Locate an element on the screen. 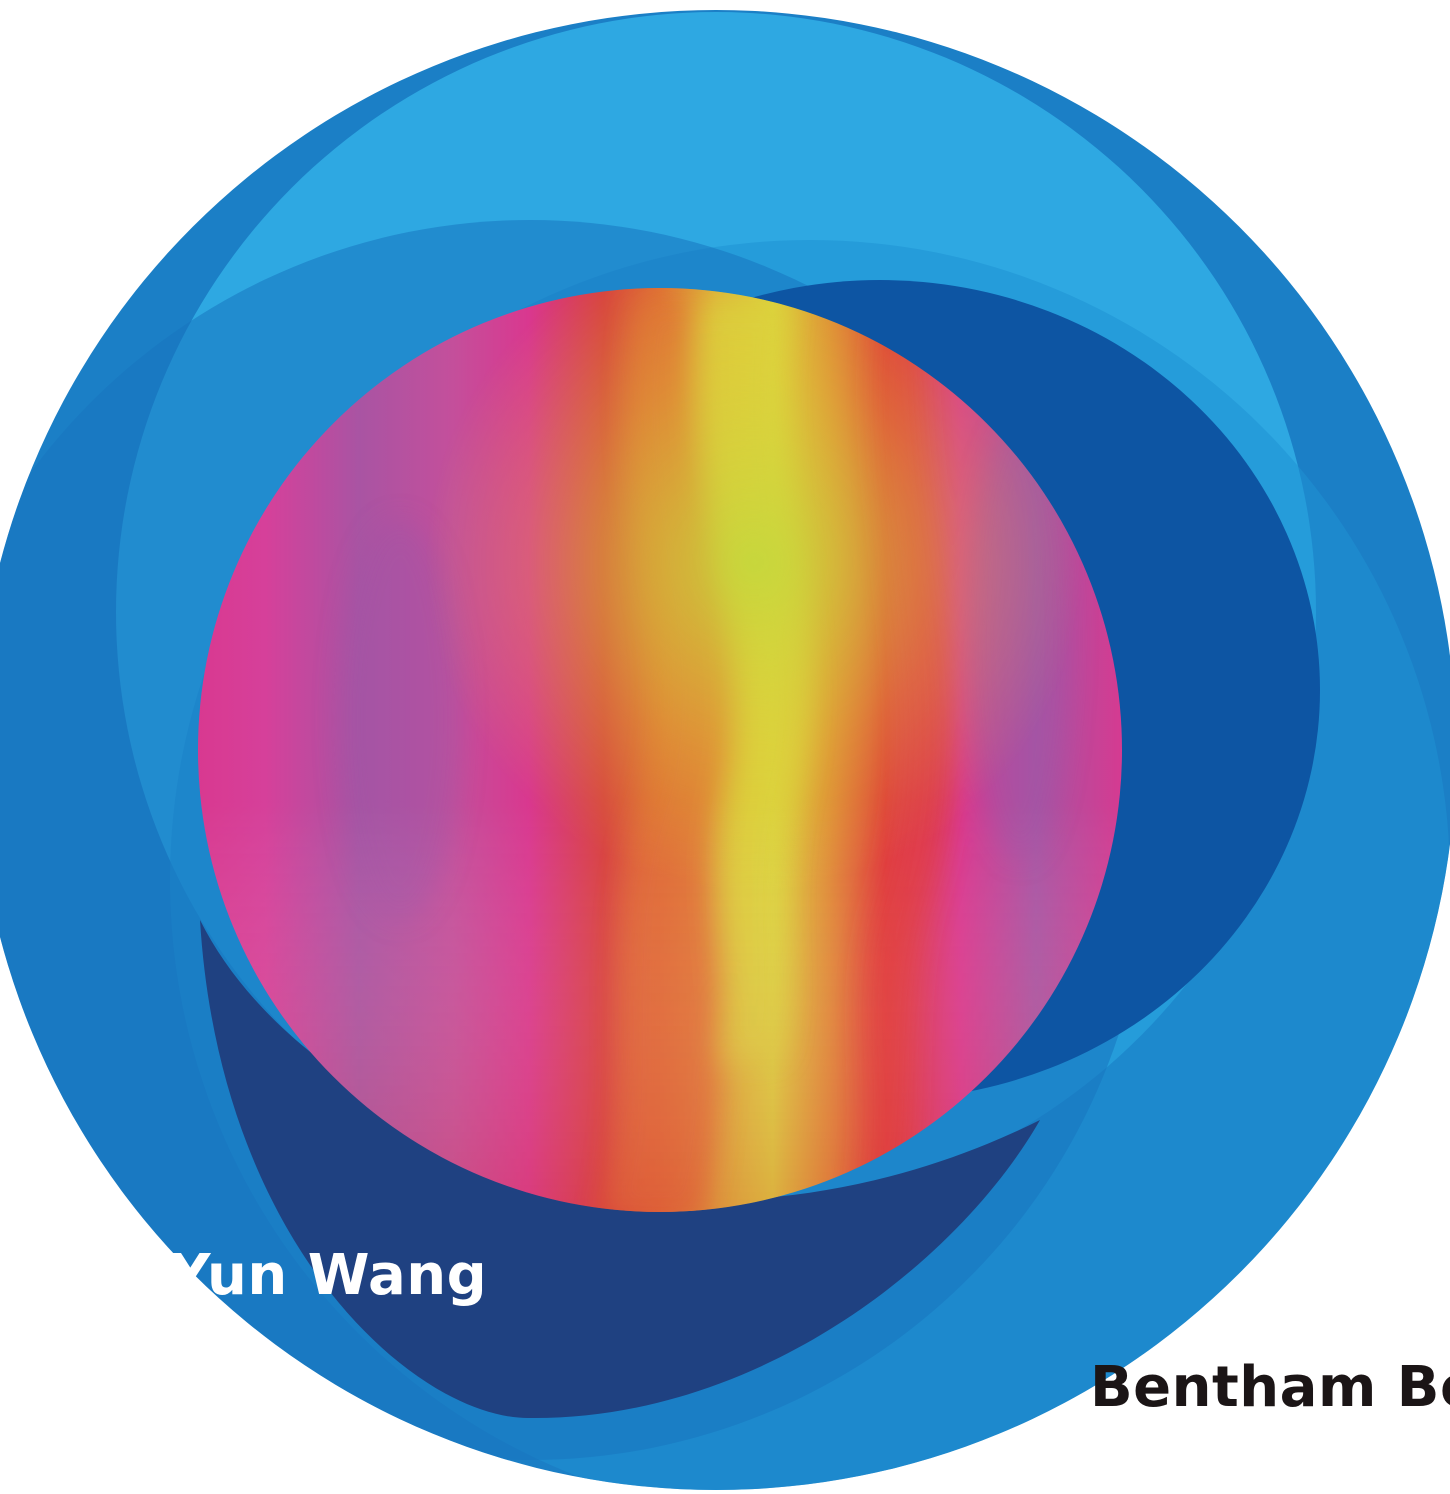  author-name: Yun Wang is located at coordinates (329, 1275).